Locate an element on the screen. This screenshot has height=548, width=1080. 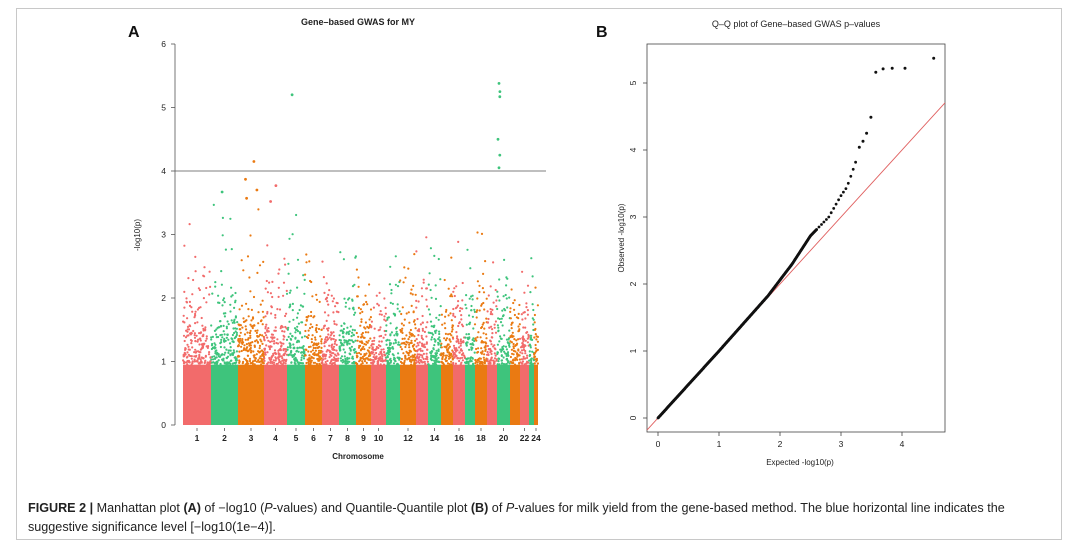
x-tick-label: 8 is located at coordinates (347, 438).